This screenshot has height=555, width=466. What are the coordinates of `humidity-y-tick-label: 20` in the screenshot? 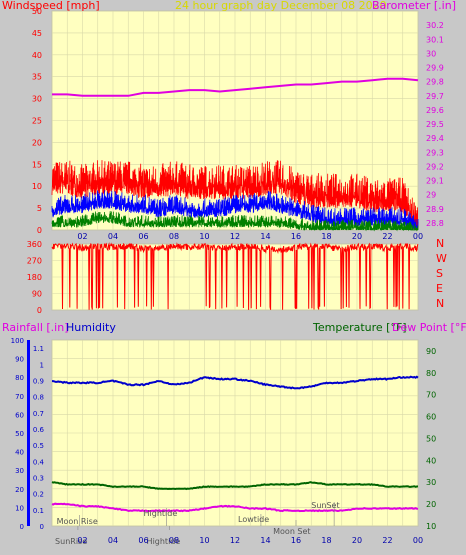 It's located at (19, 490).